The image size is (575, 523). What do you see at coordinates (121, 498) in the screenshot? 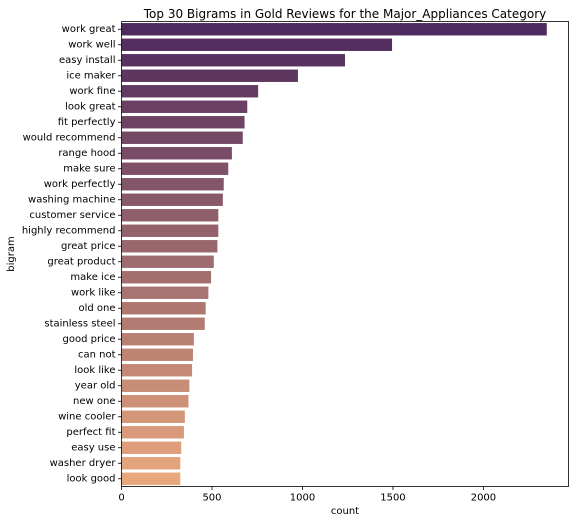
I see `x-tick-label: 0` at bounding box center [121, 498].